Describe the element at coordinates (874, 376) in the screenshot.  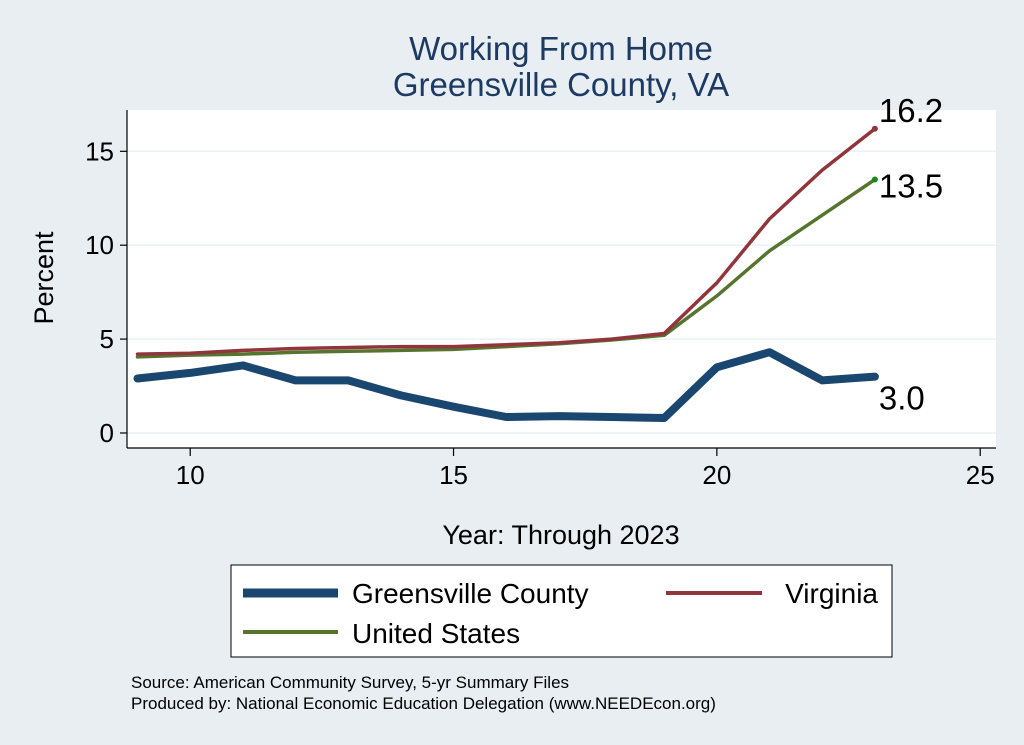
I see `end-marker-greensville-county` at that location.